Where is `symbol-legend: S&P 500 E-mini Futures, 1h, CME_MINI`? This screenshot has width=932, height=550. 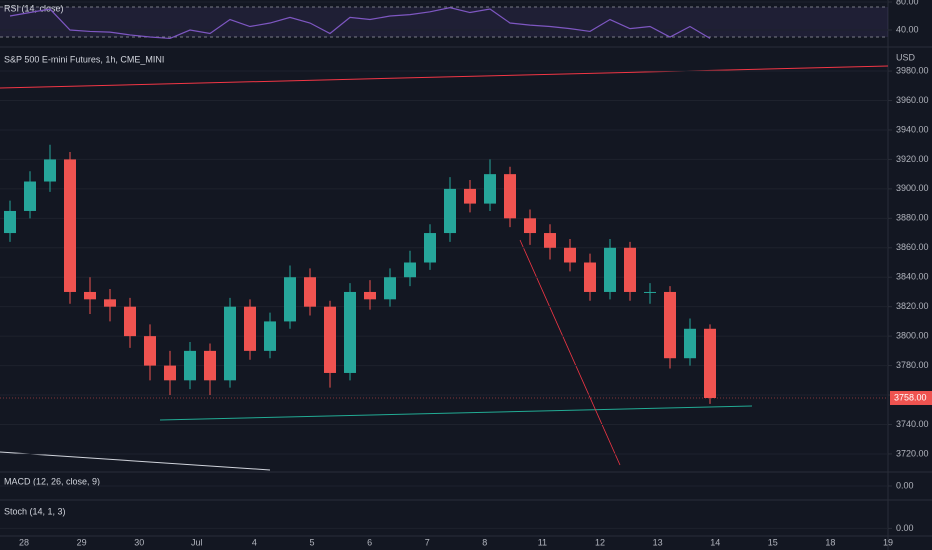 symbol-legend: S&P 500 E-mini Futures, 1h, CME_MINI is located at coordinates (84, 59).